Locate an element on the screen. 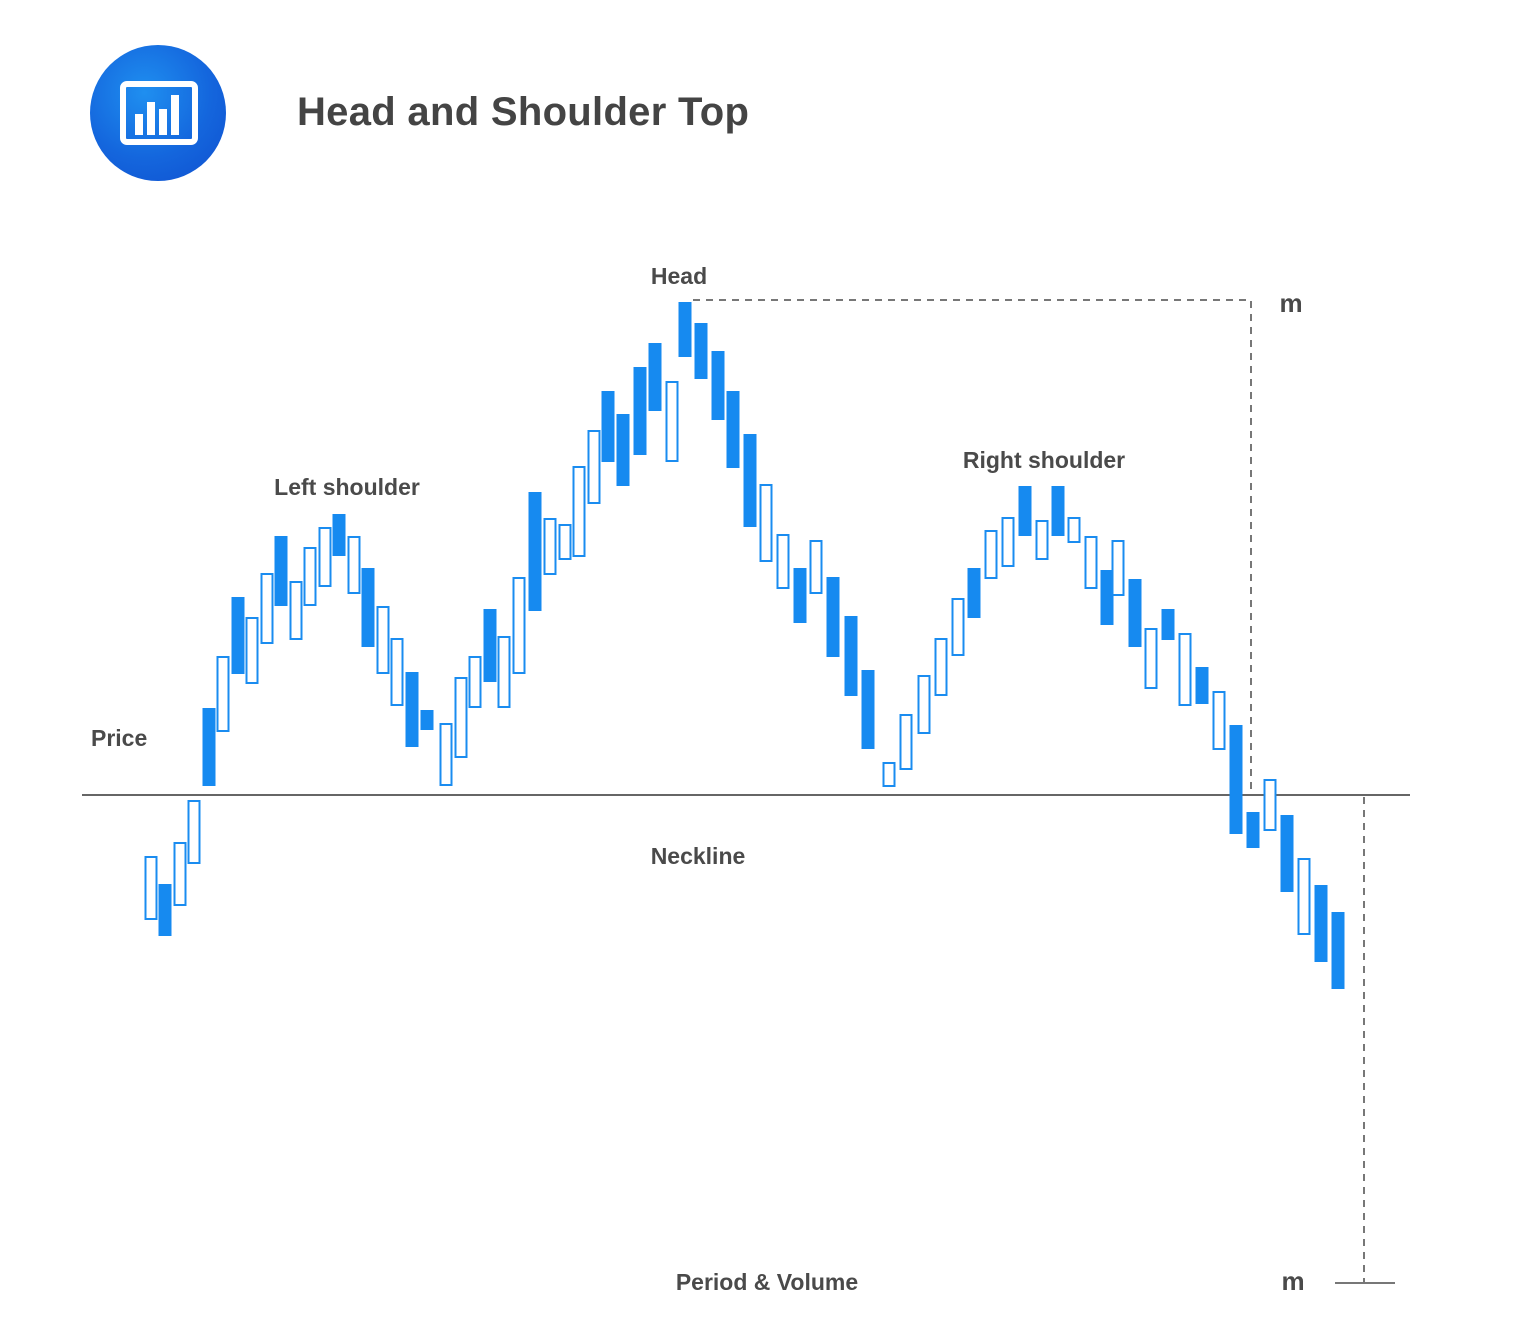 The image size is (1536, 1330). measure-label-top: m is located at coordinates (1290, 303).